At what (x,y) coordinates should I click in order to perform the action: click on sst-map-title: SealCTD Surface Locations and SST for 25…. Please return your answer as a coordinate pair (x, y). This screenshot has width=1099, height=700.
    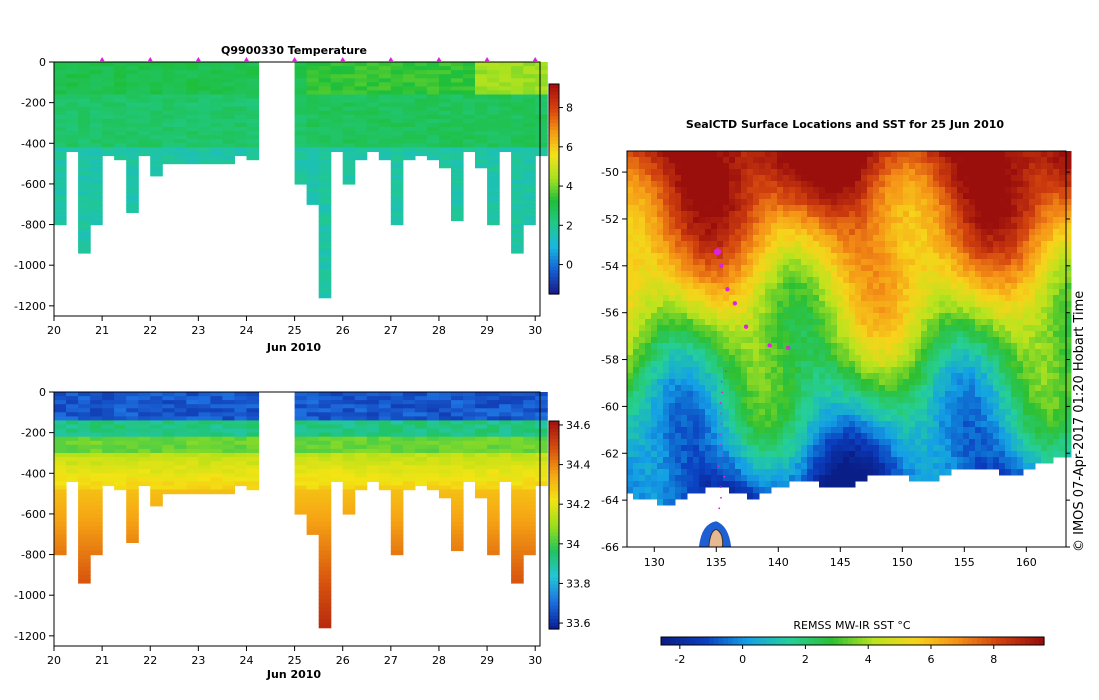
    Looking at the image, I should click on (845, 124).